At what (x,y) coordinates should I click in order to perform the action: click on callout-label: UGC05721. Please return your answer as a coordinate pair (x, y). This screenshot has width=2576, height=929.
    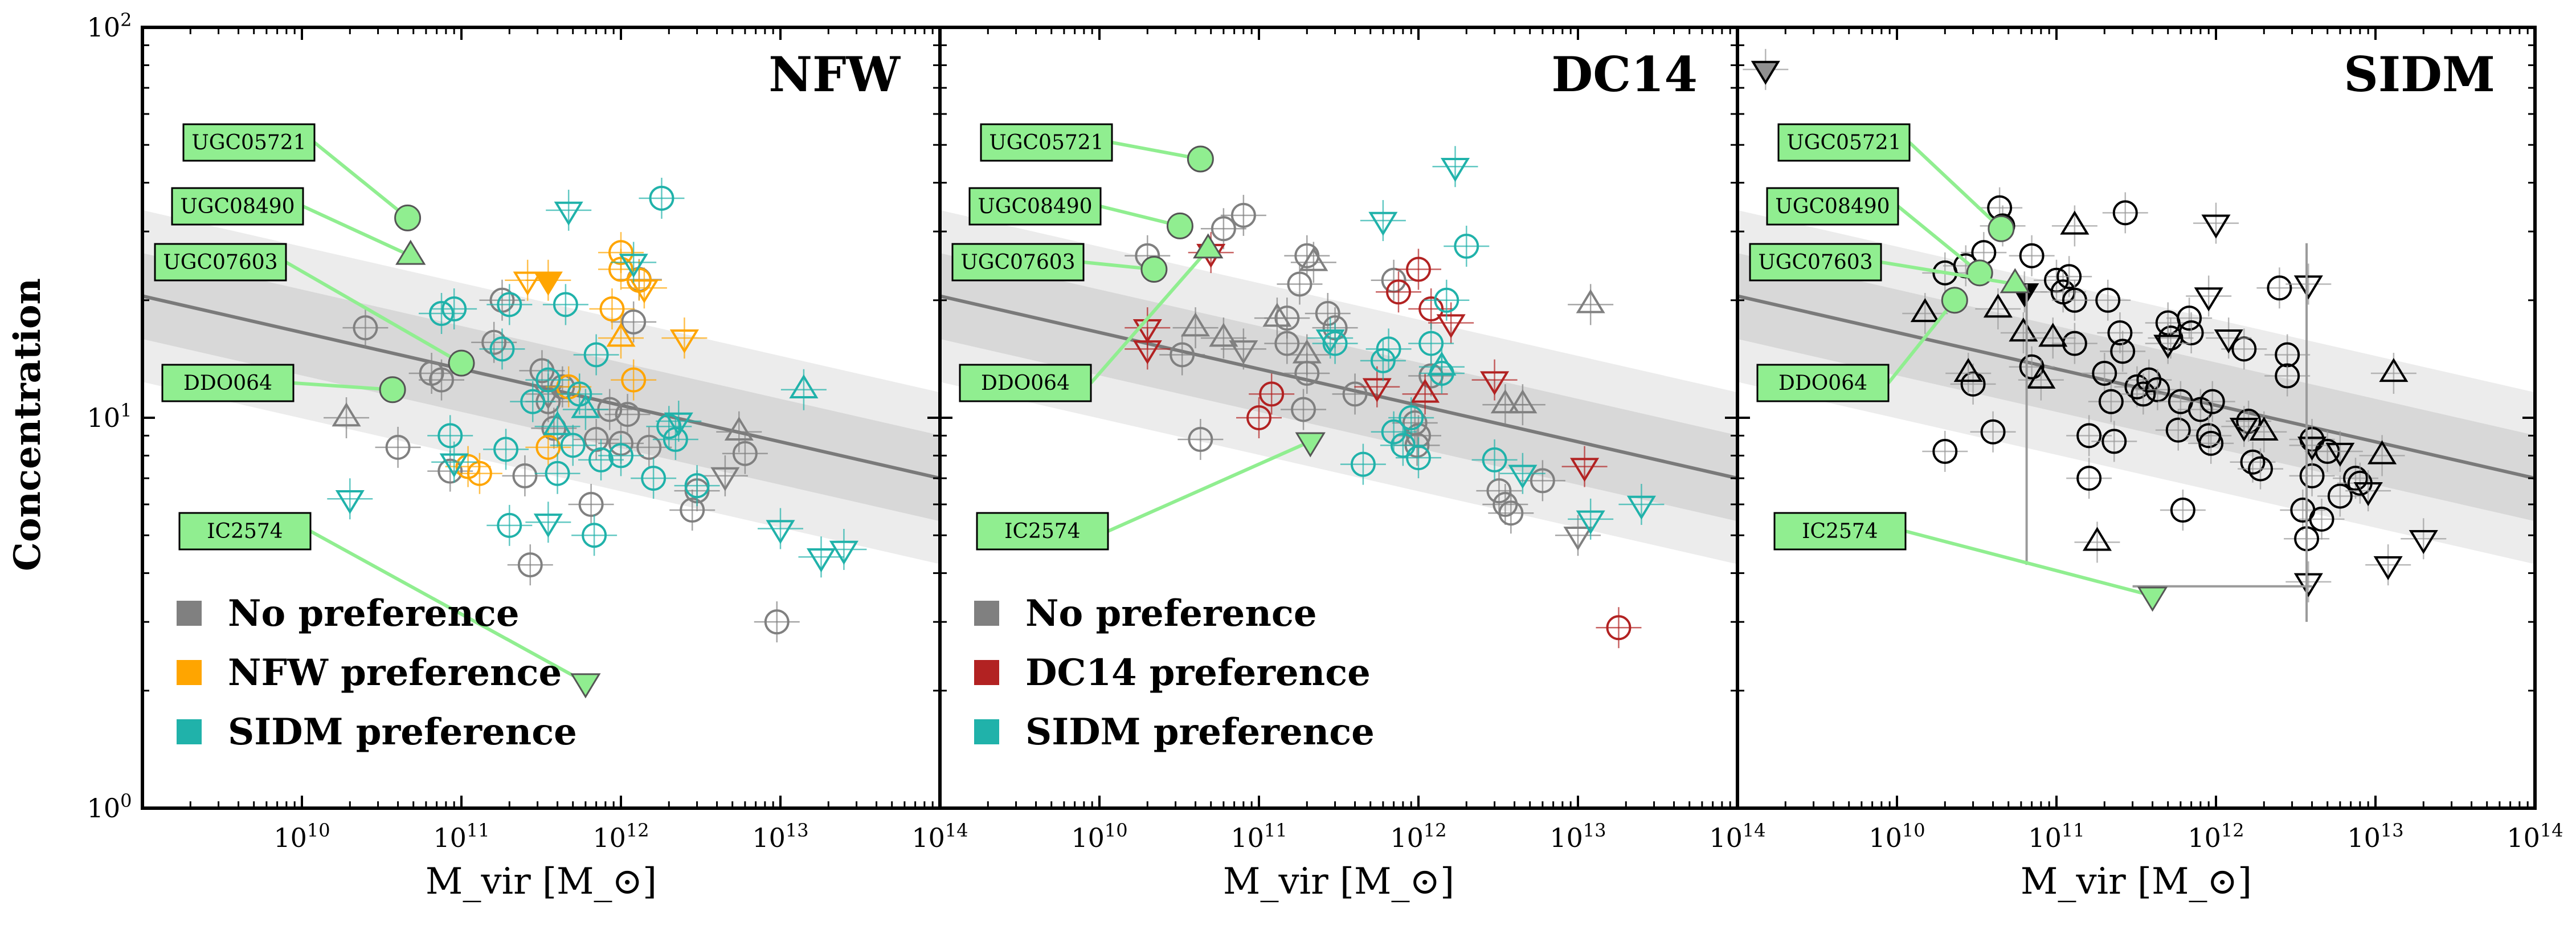
    Looking at the image, I should click on (1046, 142).